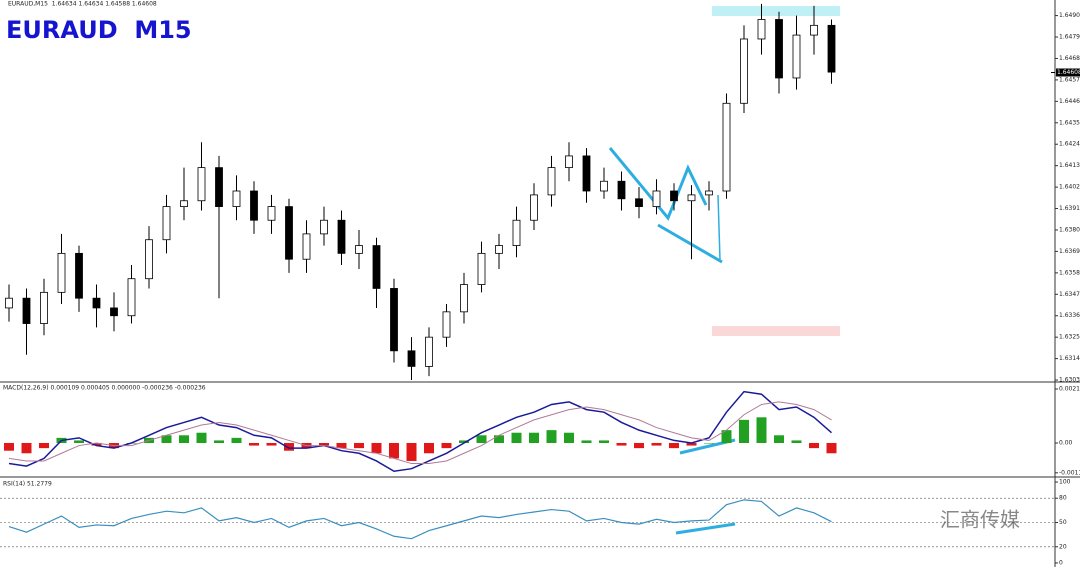 The height and width of the screenshot is (567, 1080). What do you see at coordinates (1063, 498) in the screenshot?
I see `y-tick-label: 80` at bounding box center [1063, 498].